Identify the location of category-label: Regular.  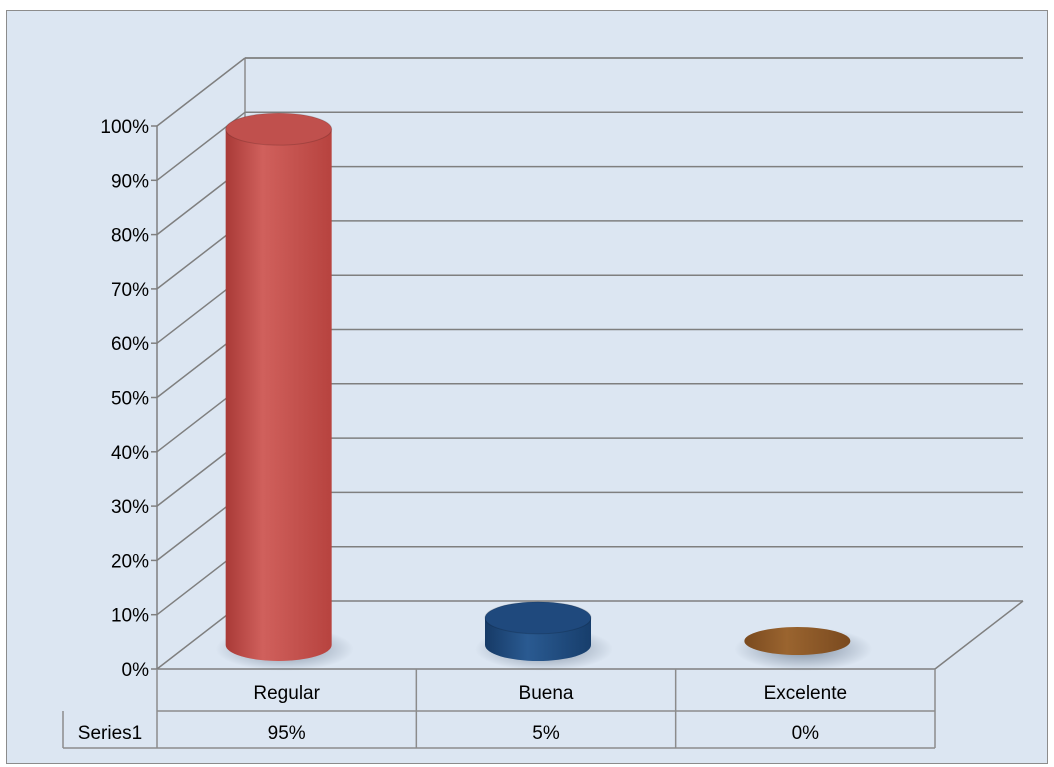
(286, 693).